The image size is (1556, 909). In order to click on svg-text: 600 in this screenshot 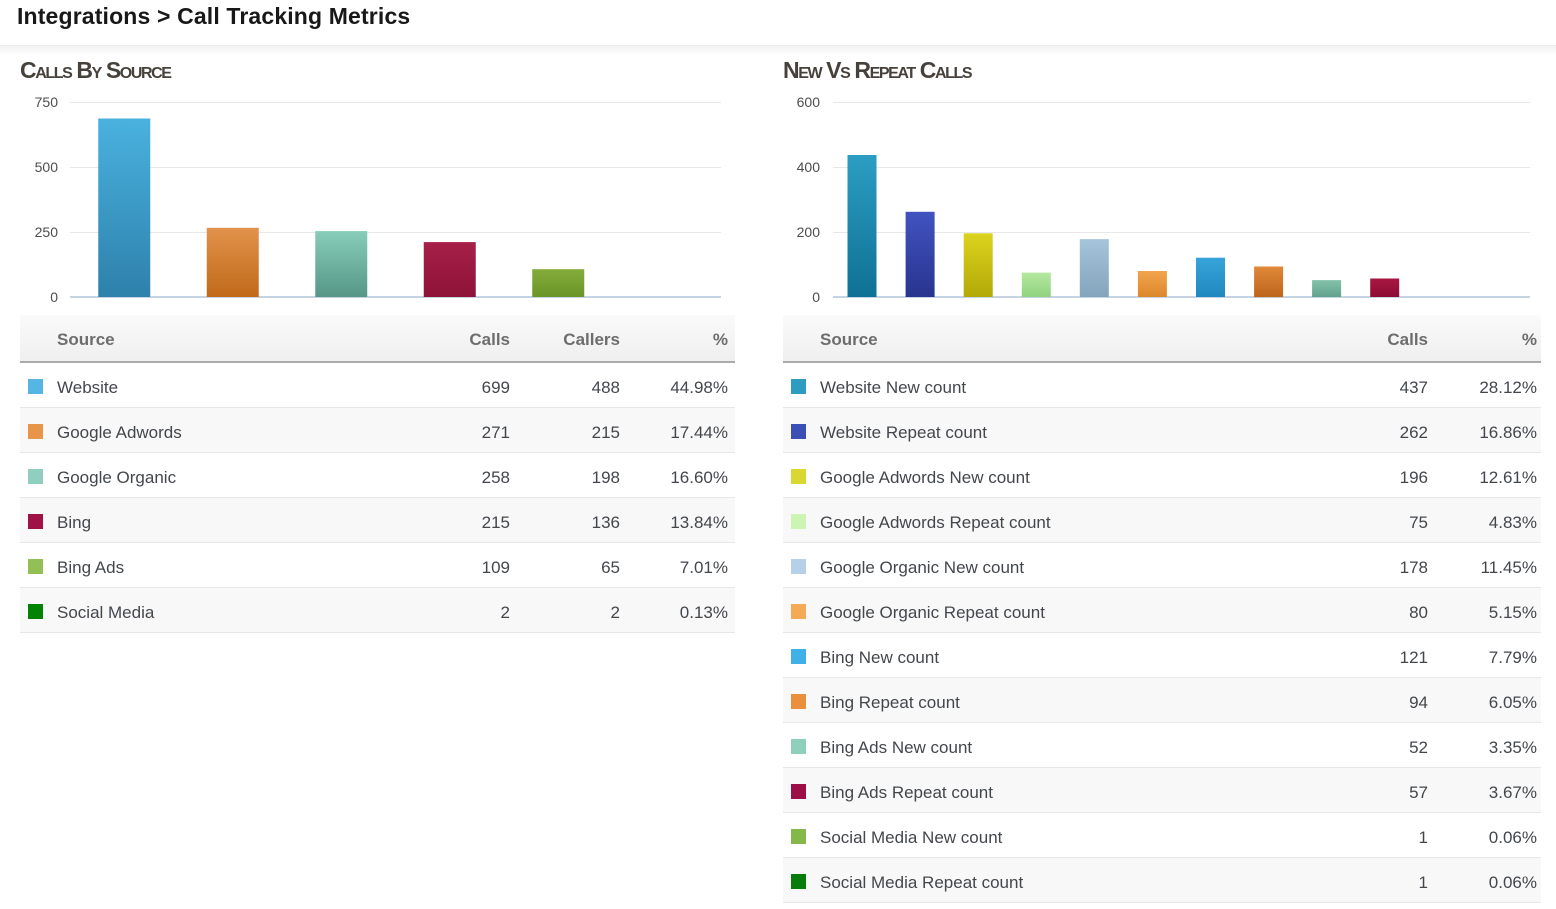, I will do `click(809, 102)`.